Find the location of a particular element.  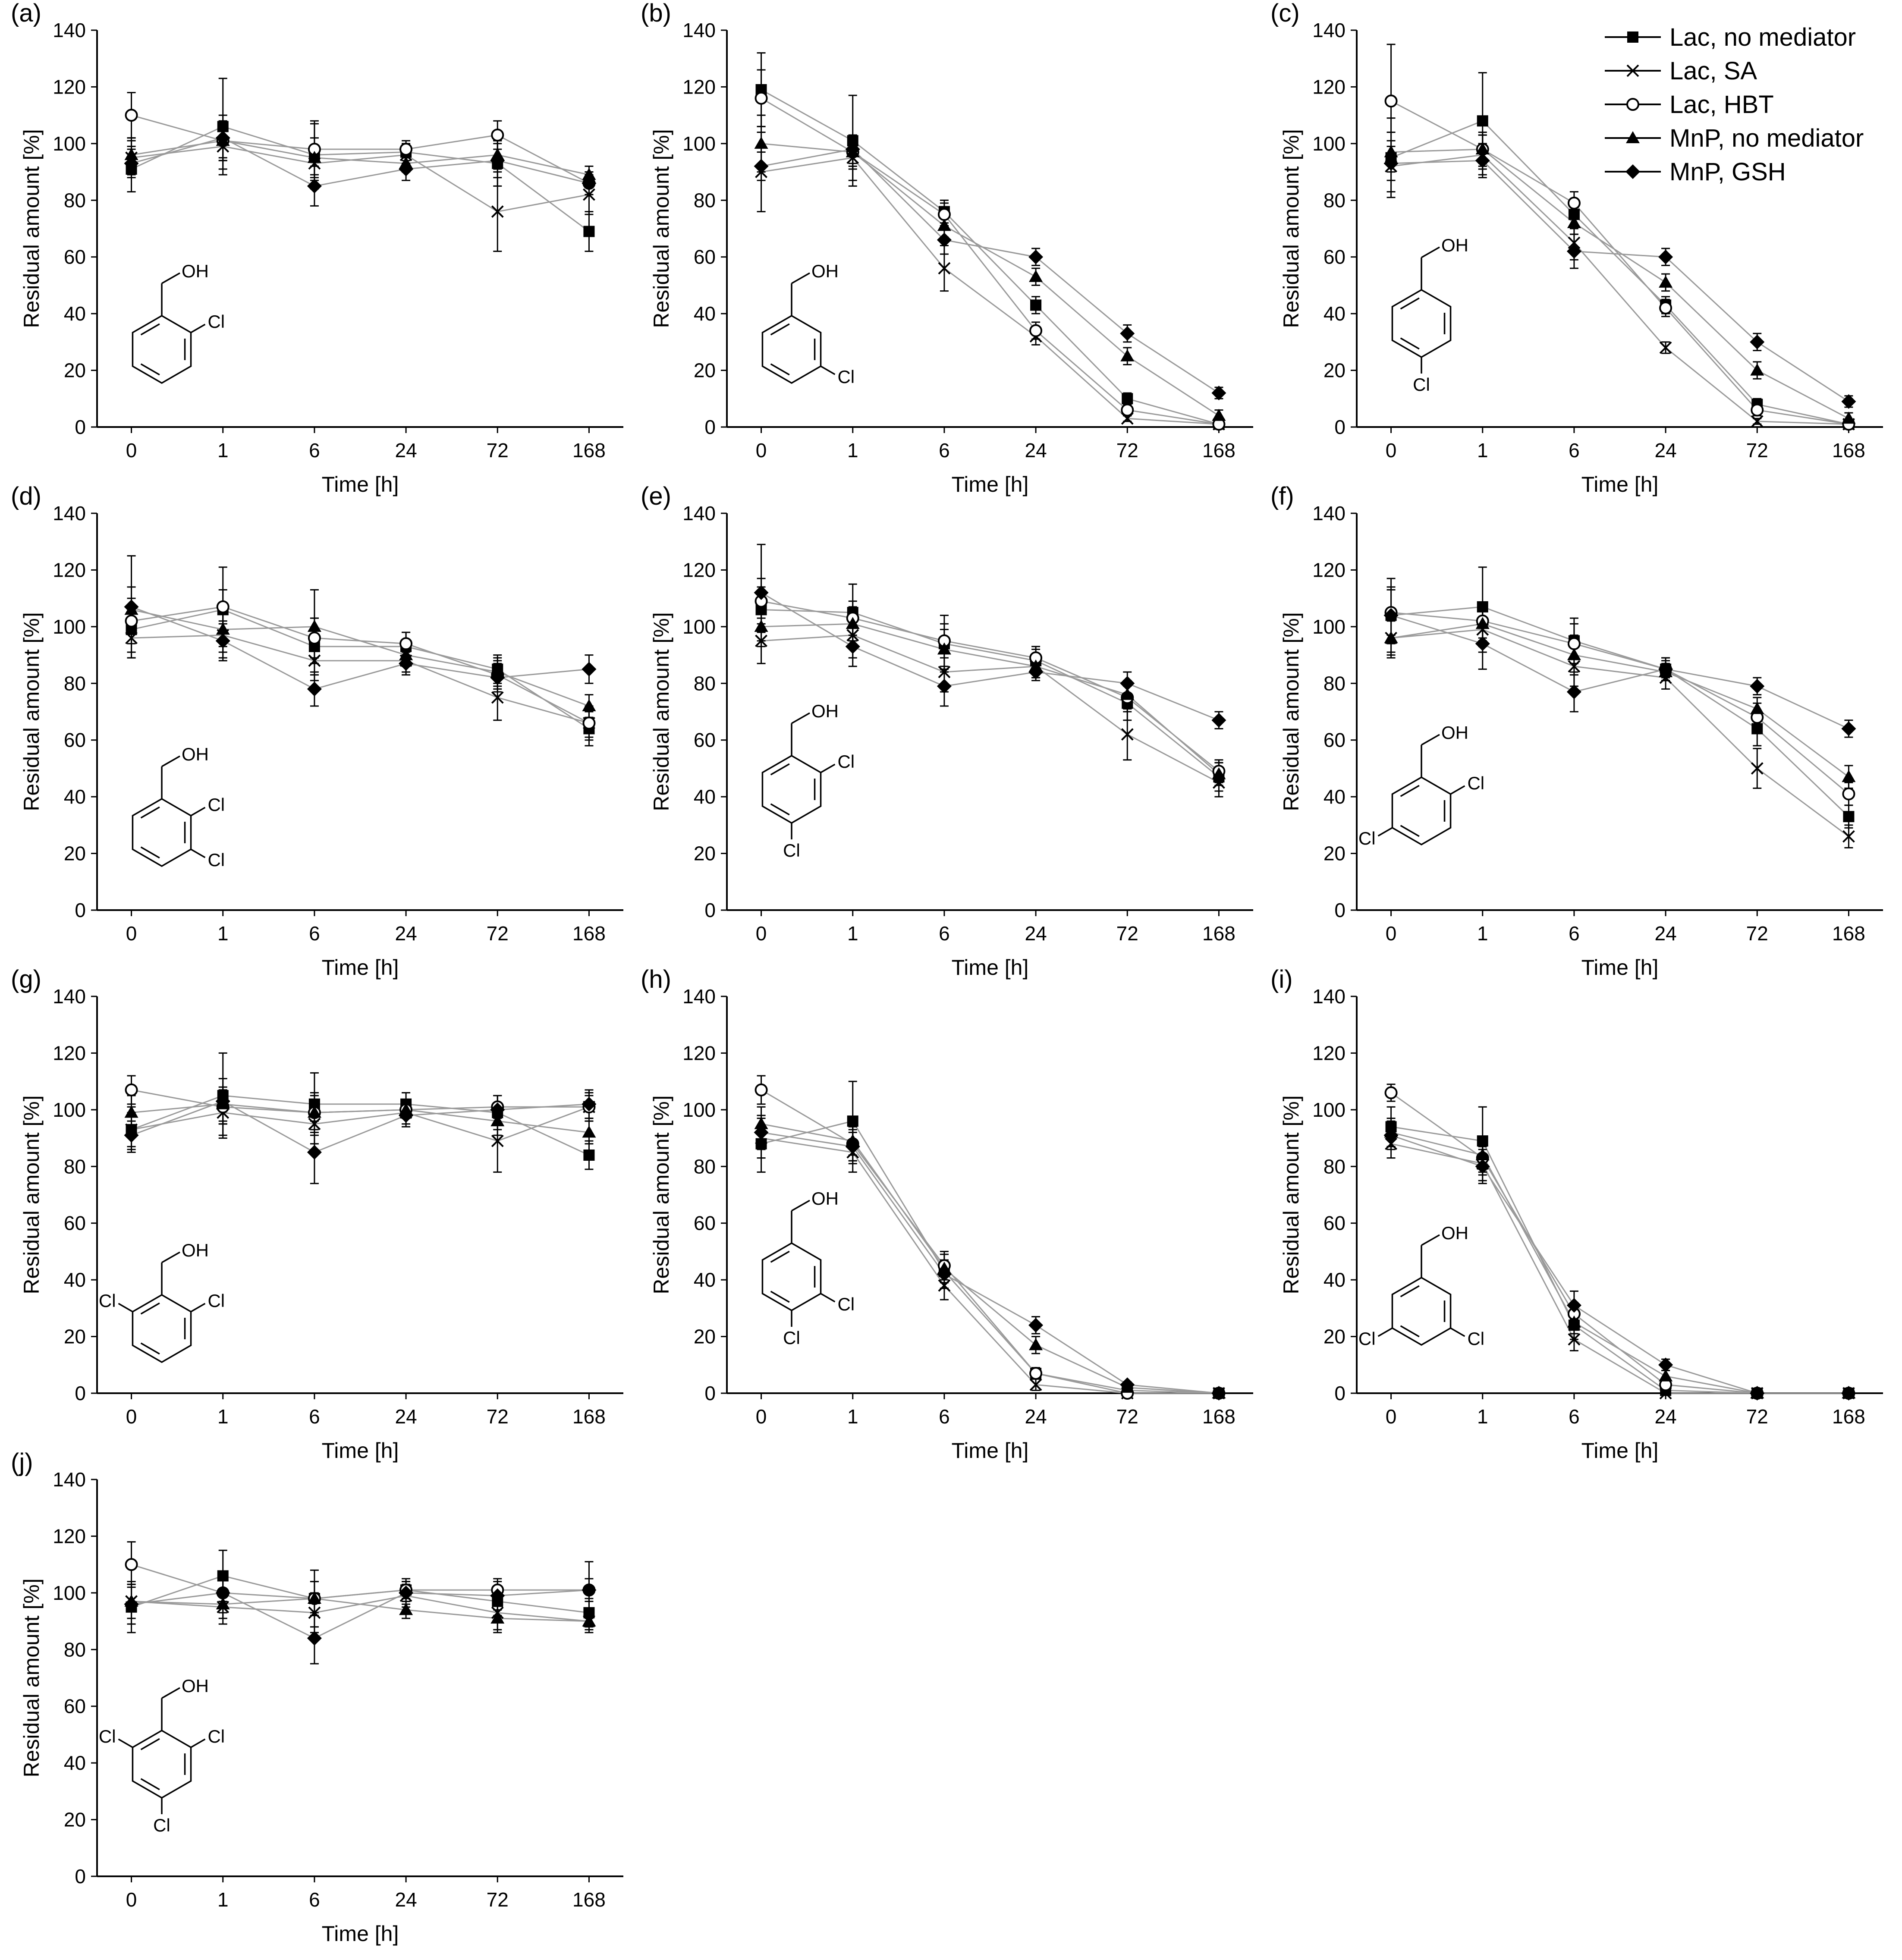

panel-label: (c) is located at coordinates (1285, 13).